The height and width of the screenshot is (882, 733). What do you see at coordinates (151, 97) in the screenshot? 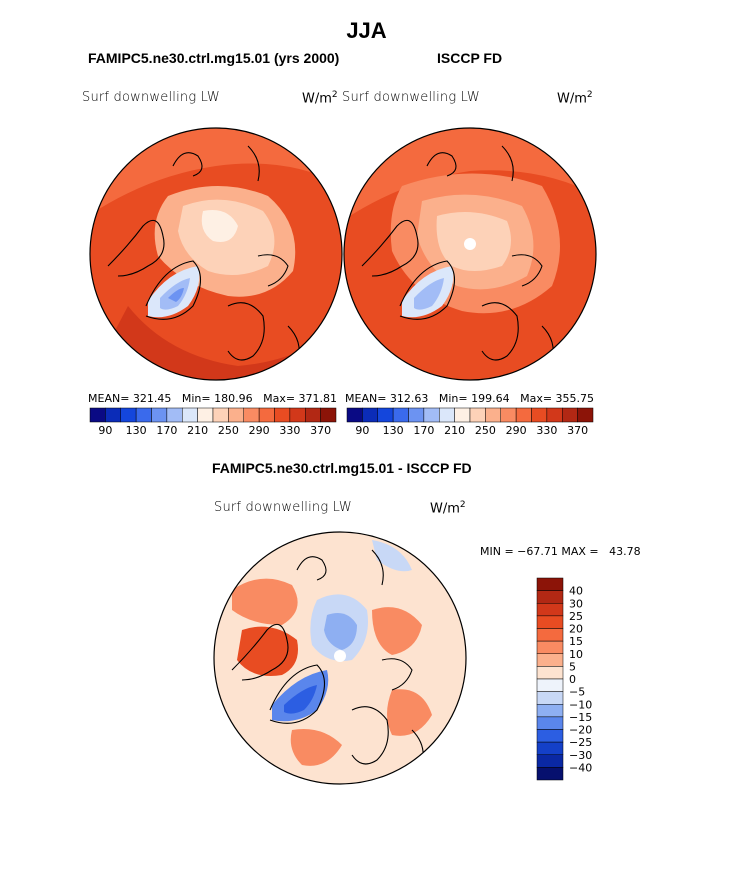
I see `model-variable-label: Surf downwelling LW` at bounding box center [151, 97].